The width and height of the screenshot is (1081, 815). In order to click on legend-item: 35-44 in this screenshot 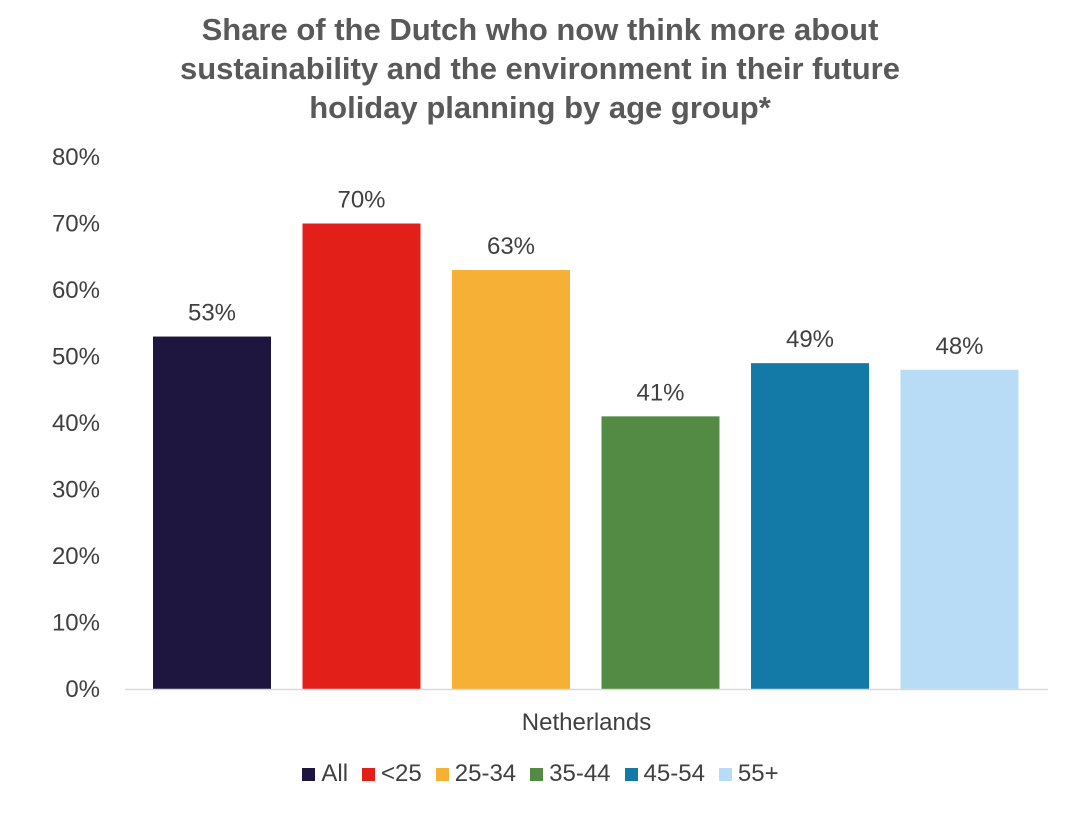, I will do `click(570, 774)`.